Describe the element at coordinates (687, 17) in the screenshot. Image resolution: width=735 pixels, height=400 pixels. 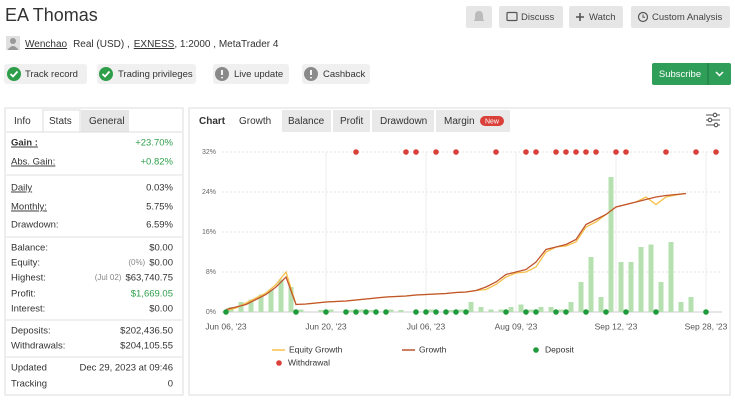
I see `button-label: Custom Analysis` at that location.